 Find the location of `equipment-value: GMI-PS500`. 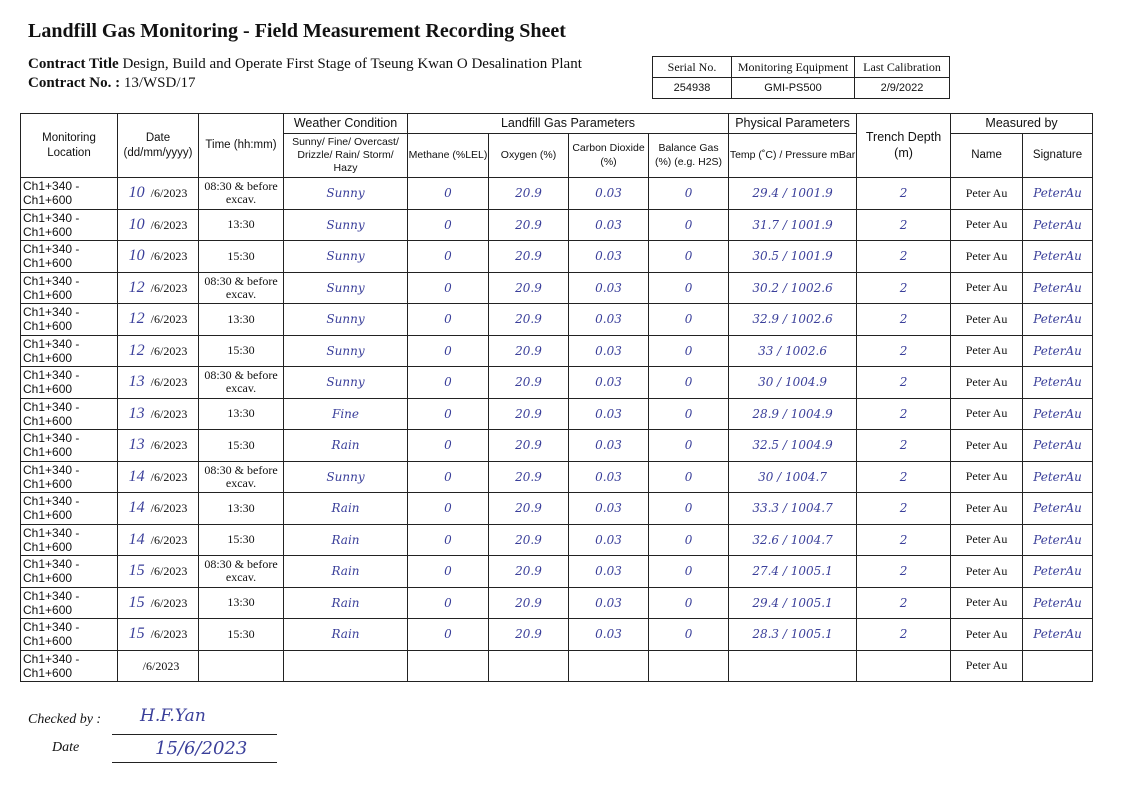

equipment-value: GMI-PS500 is located at coordinates (793, 88).